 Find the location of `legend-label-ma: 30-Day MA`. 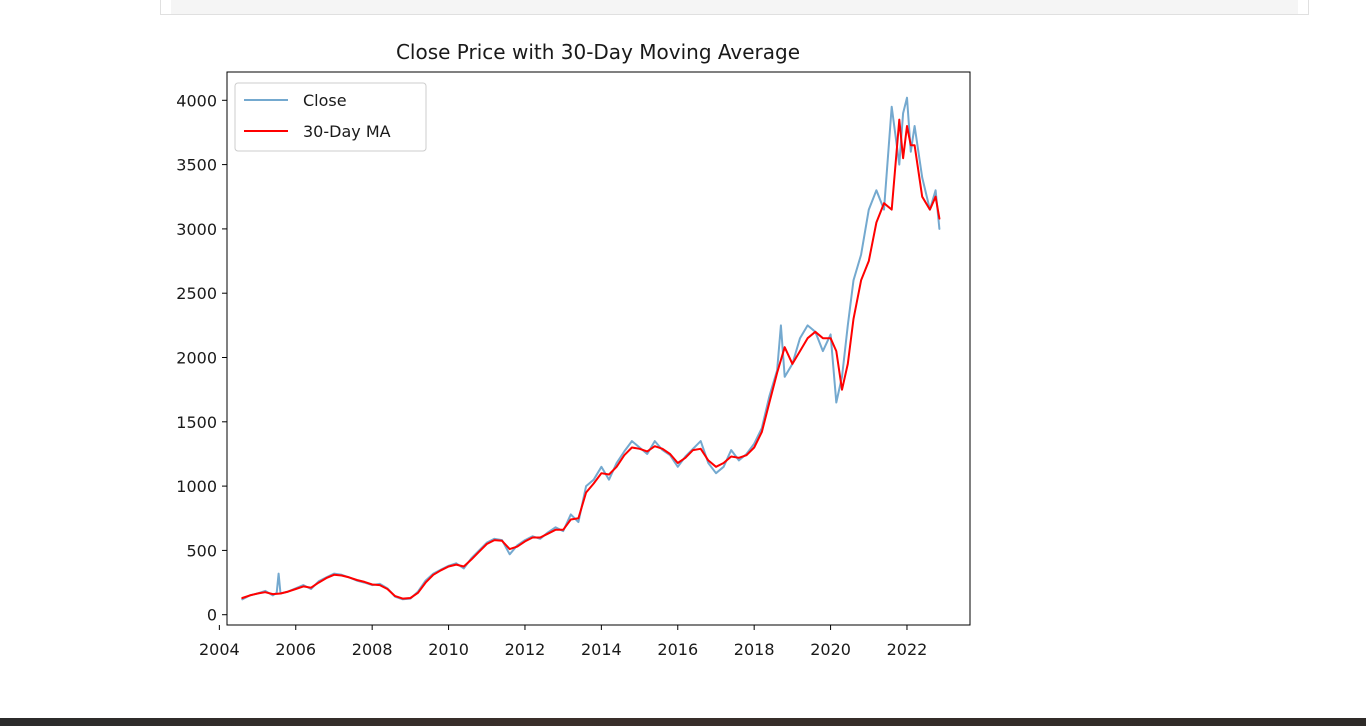

legend-label-ma: 30-Day MA is located at coordinates (347, 131).